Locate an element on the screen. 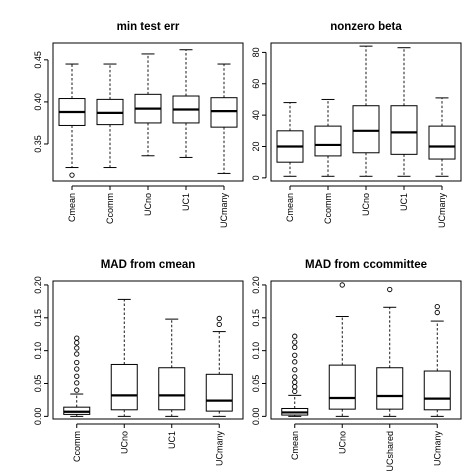 The image size is (474, 474). x-tick-label: UCshared is located at coordinates (390, 451).